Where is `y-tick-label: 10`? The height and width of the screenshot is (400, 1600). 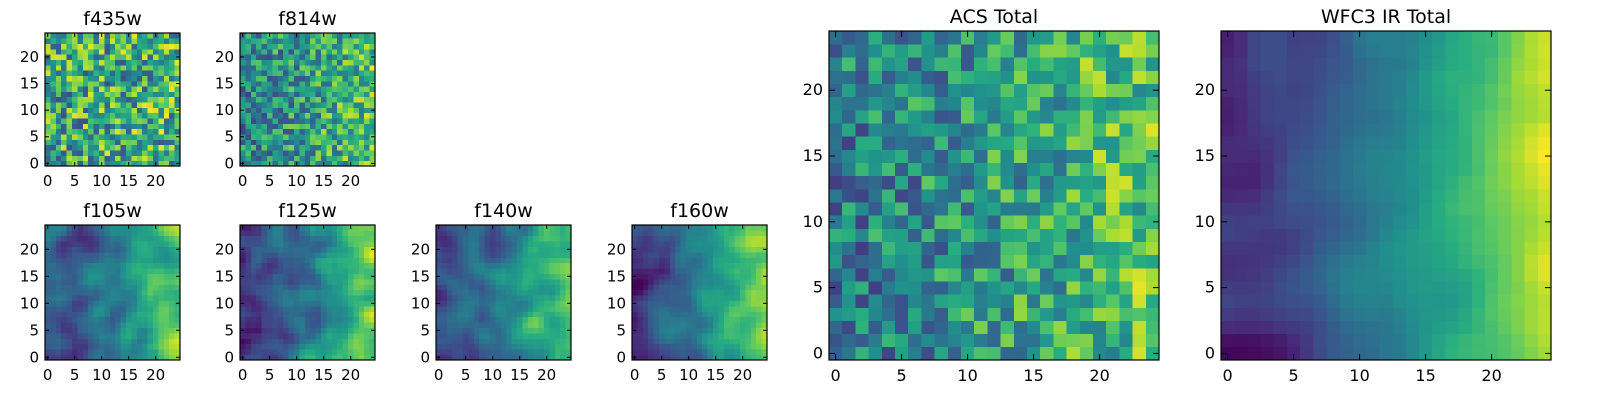
y-tick-label: 10 is located at coordinates (813, 221).